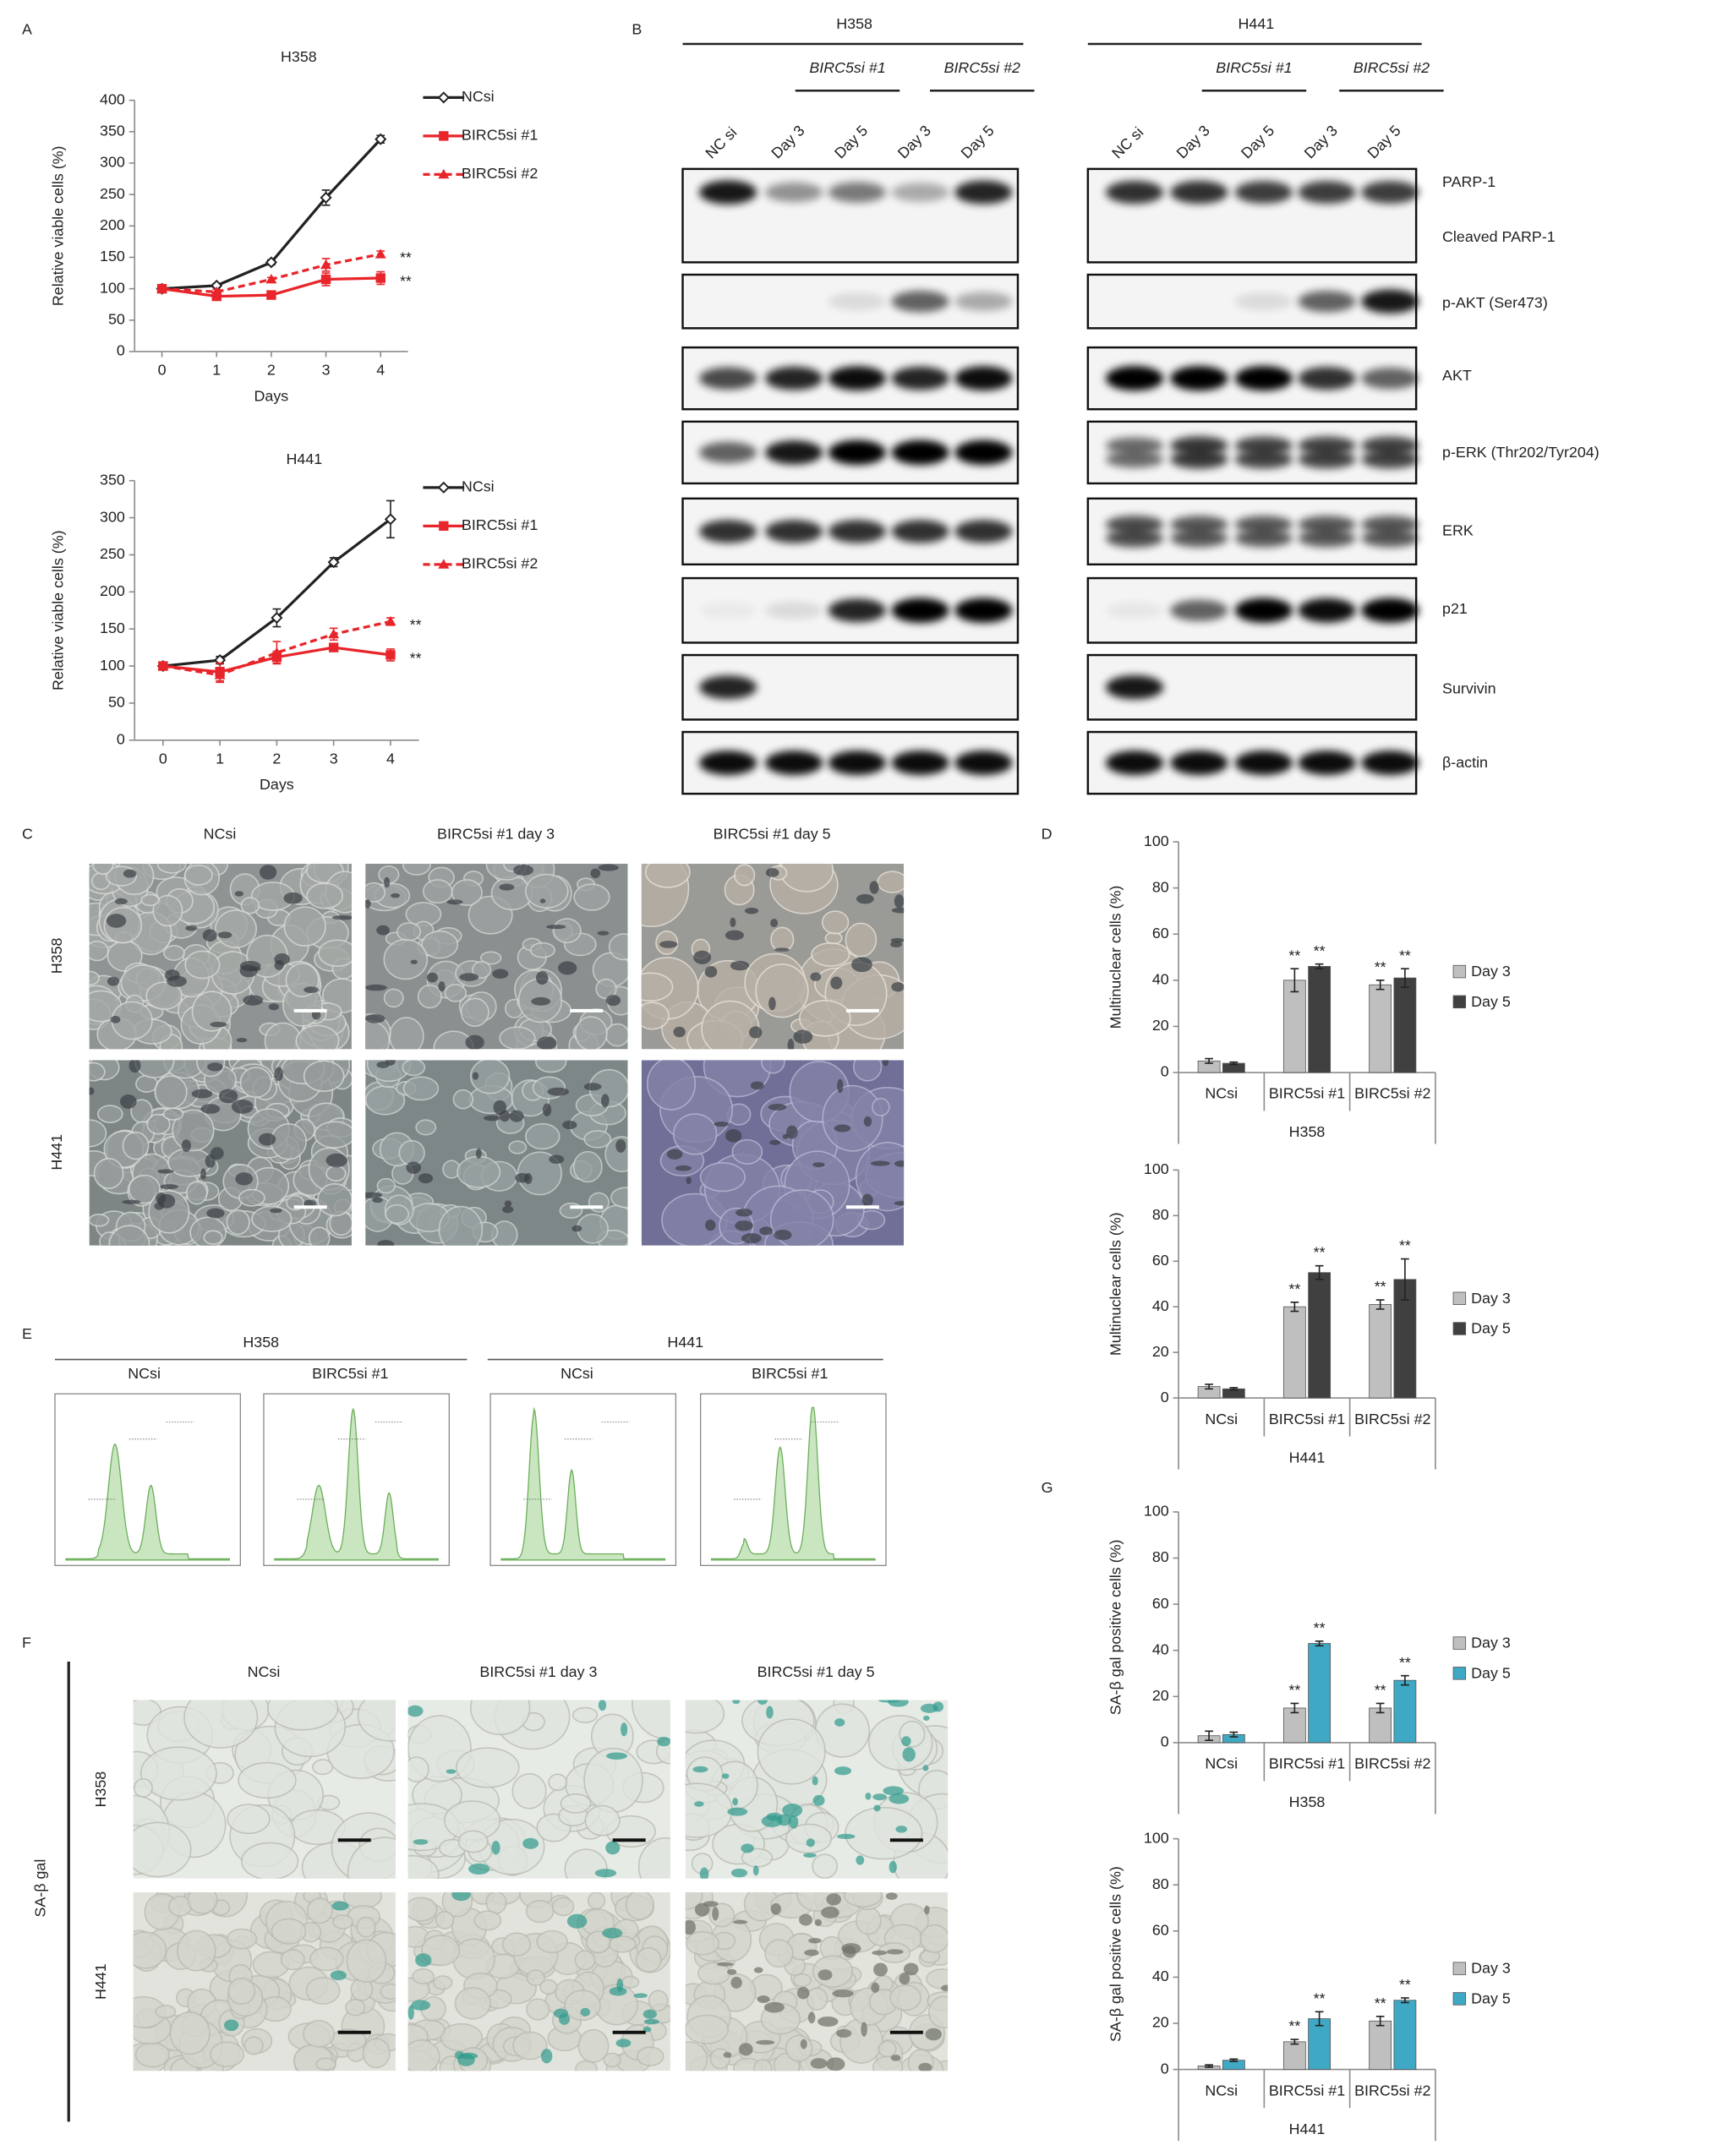 This screenshot has height=2156, width=1717. What do you see at coordinates (1161, 1648) in the screenshot?
I see `y-tick-label: 40` at bounding box center [1161, 1648].